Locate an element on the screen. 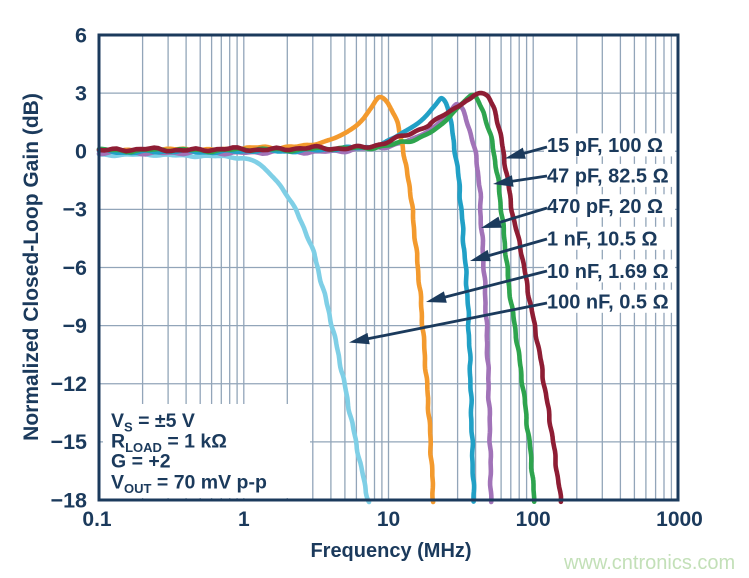 This screenshot has width=749, height=578. svg-text: −3 is located at coordinates (74, 210).